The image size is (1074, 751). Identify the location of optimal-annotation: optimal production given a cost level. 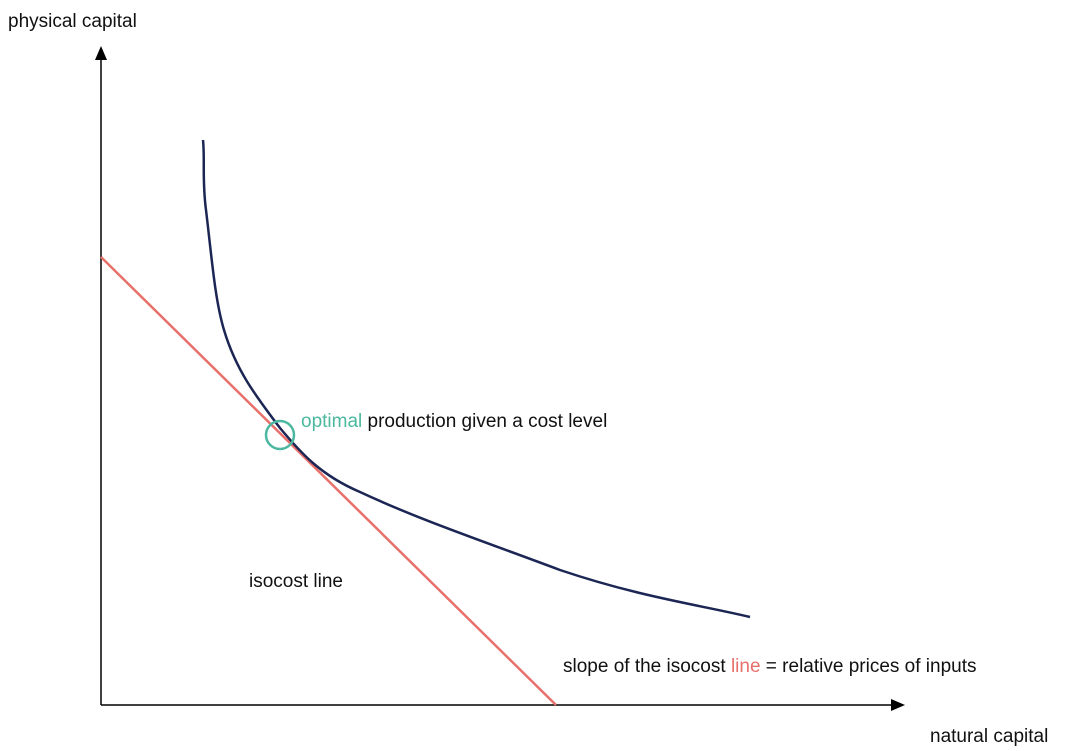
(454, 421).